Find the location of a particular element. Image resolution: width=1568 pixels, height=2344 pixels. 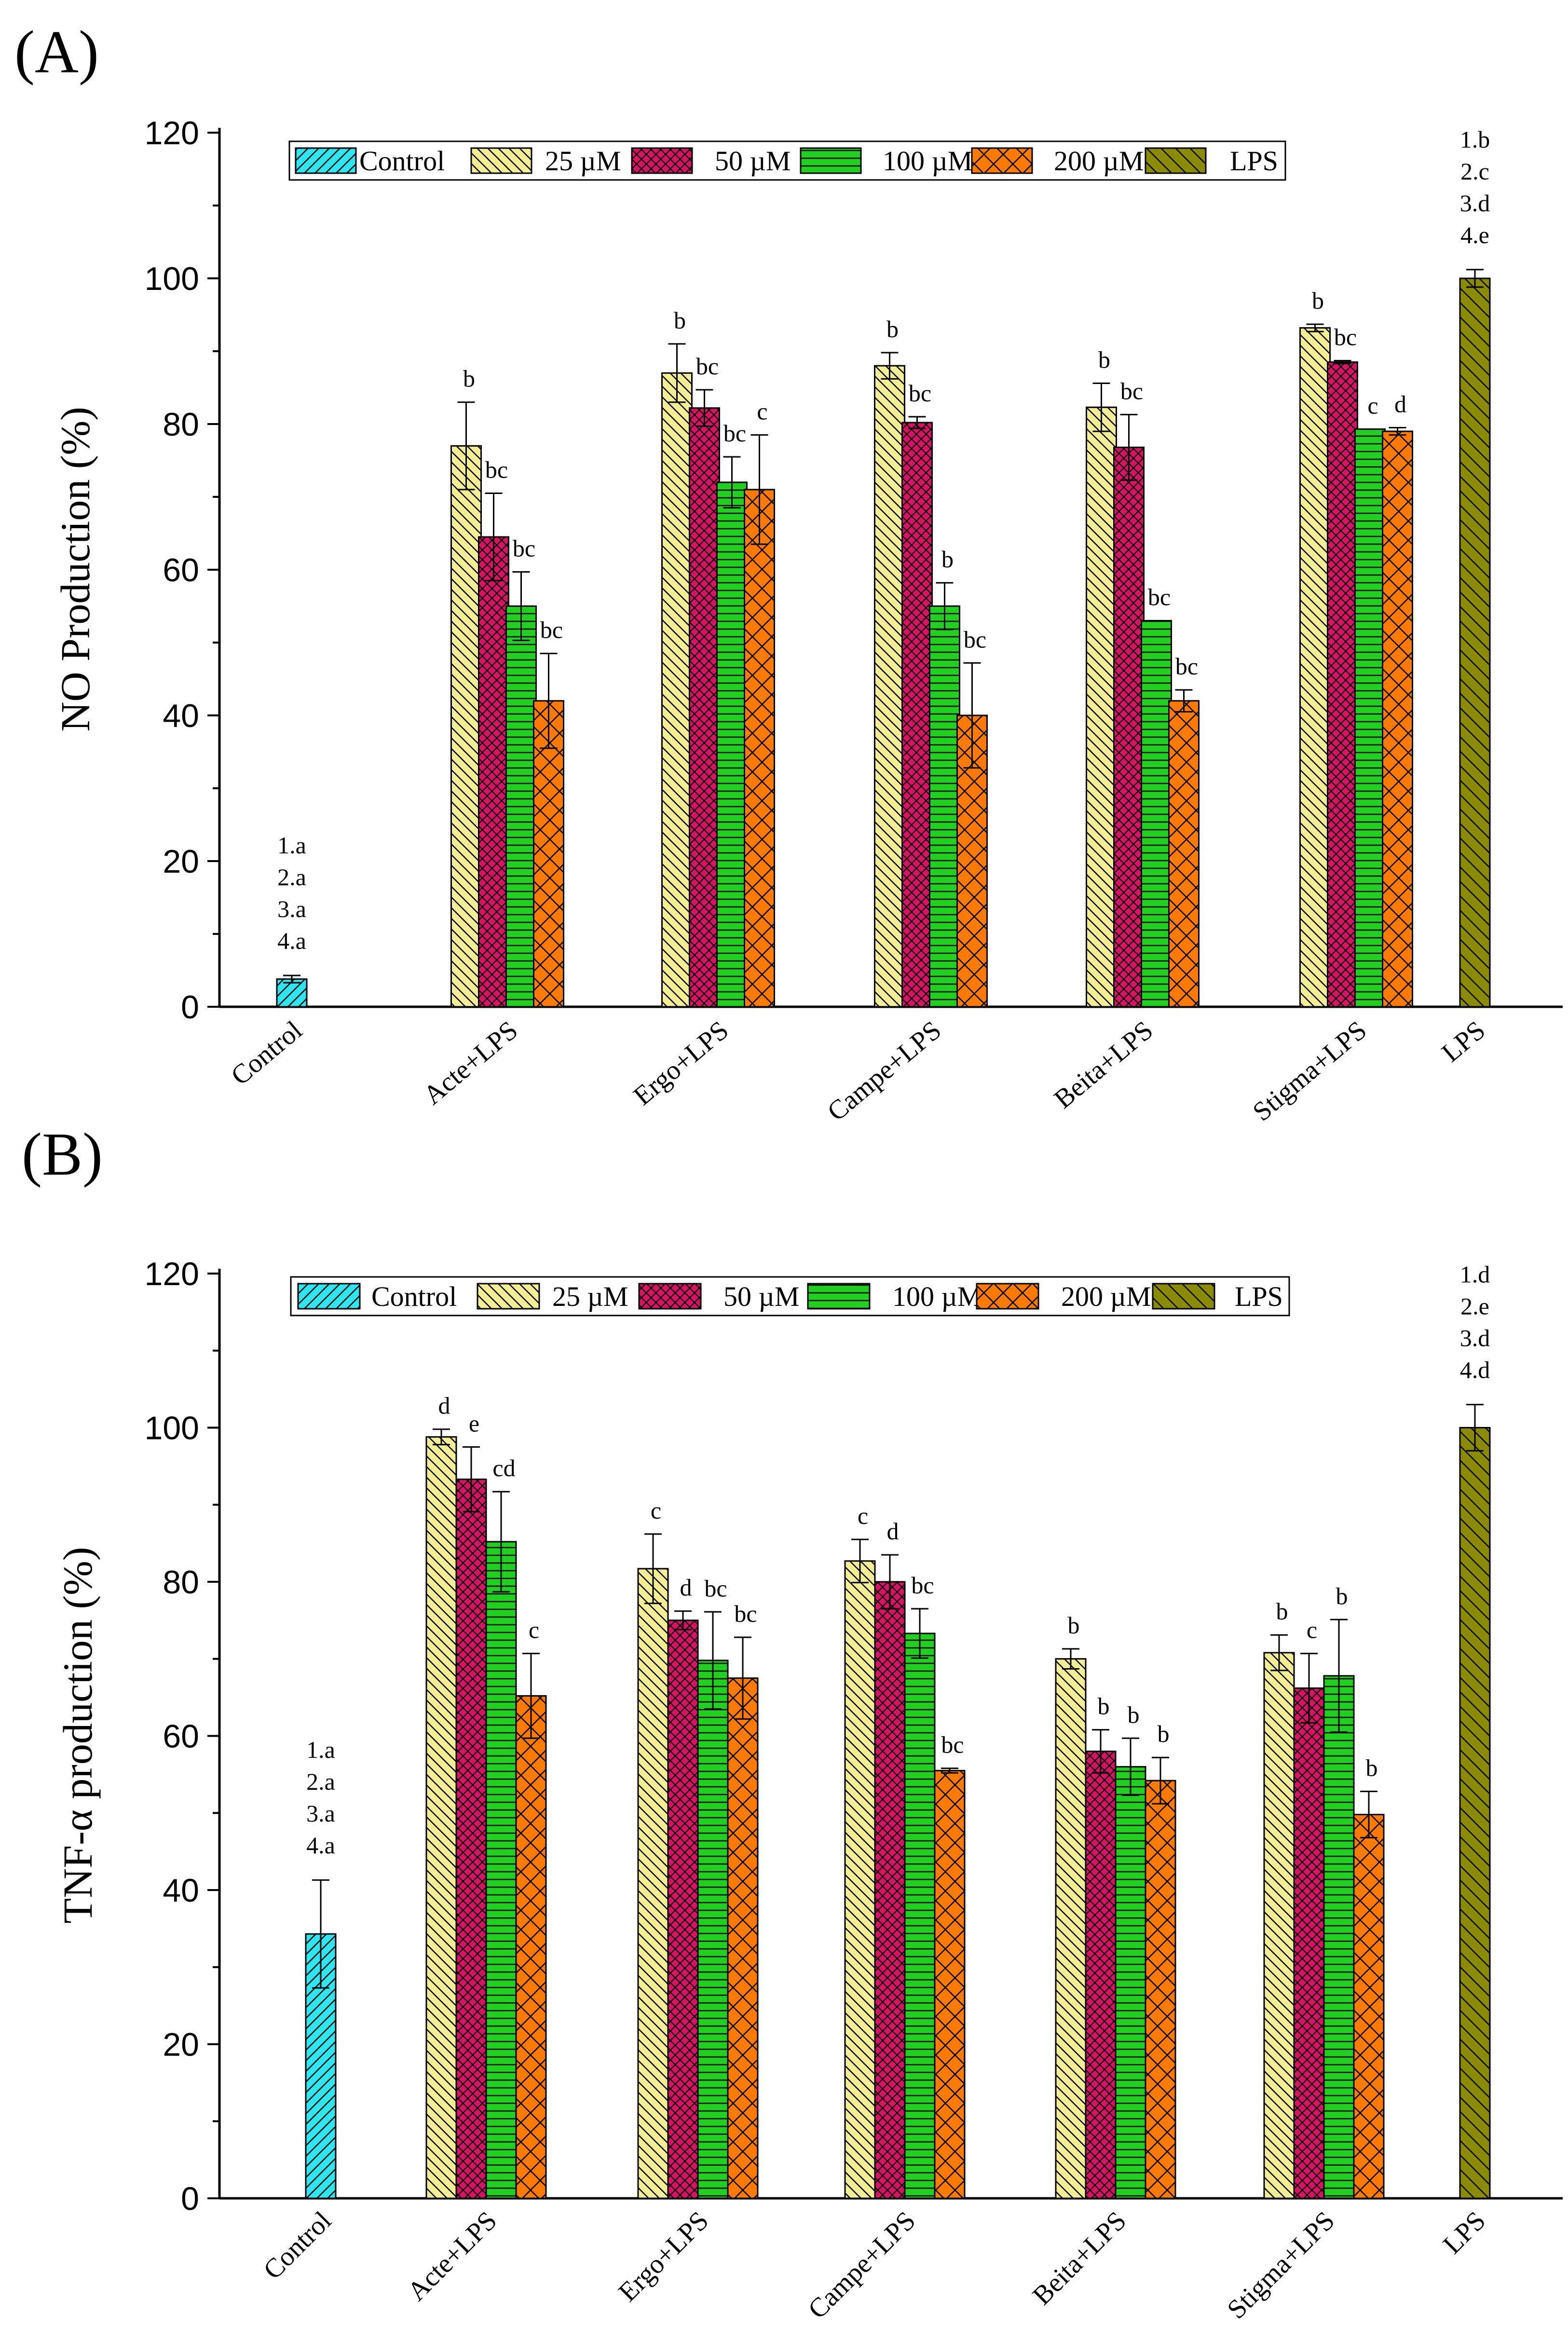

bar-acte-lps-50-m is located at coordinates (471, 1839).